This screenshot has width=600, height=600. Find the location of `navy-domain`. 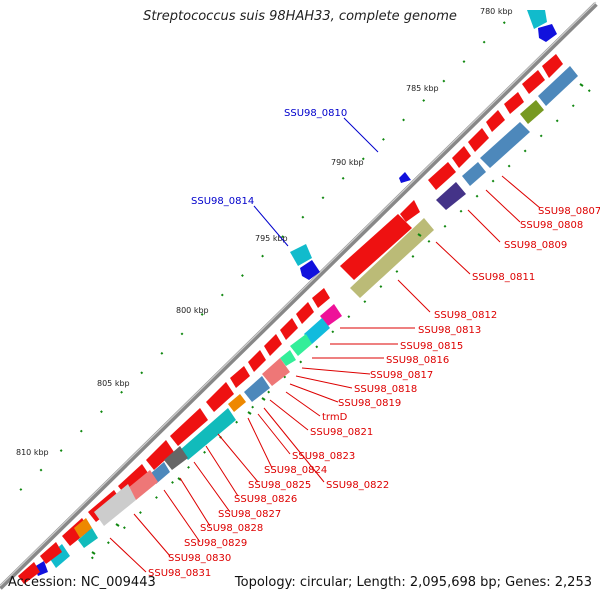

navy-domain is located at coordinates (451, 196).